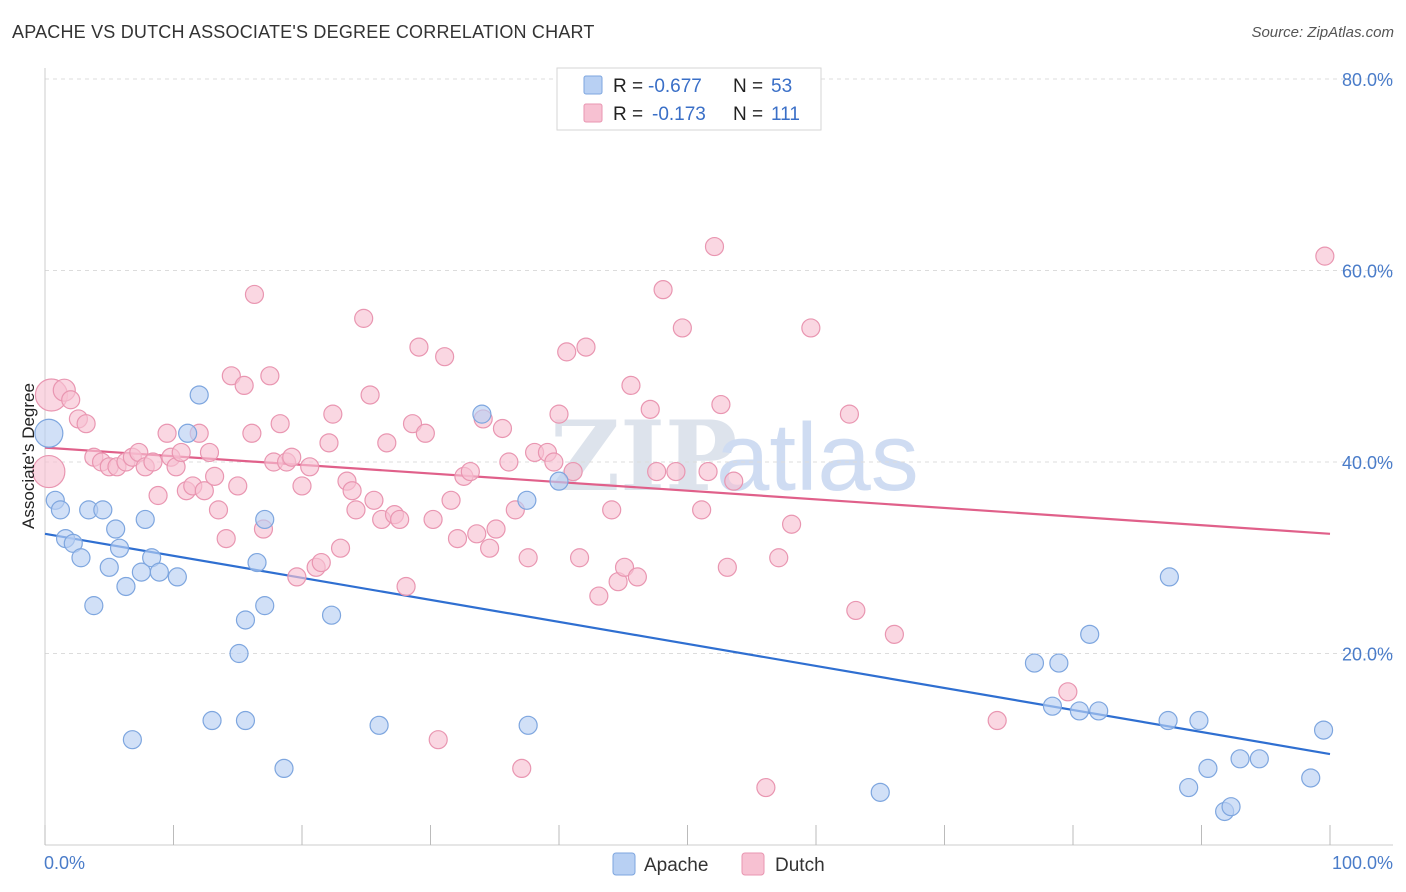  What do you see at coordinates (817, 457) in the screenshot?
I see `watermark-atlas: atlas` at bounding box center [817, 457].